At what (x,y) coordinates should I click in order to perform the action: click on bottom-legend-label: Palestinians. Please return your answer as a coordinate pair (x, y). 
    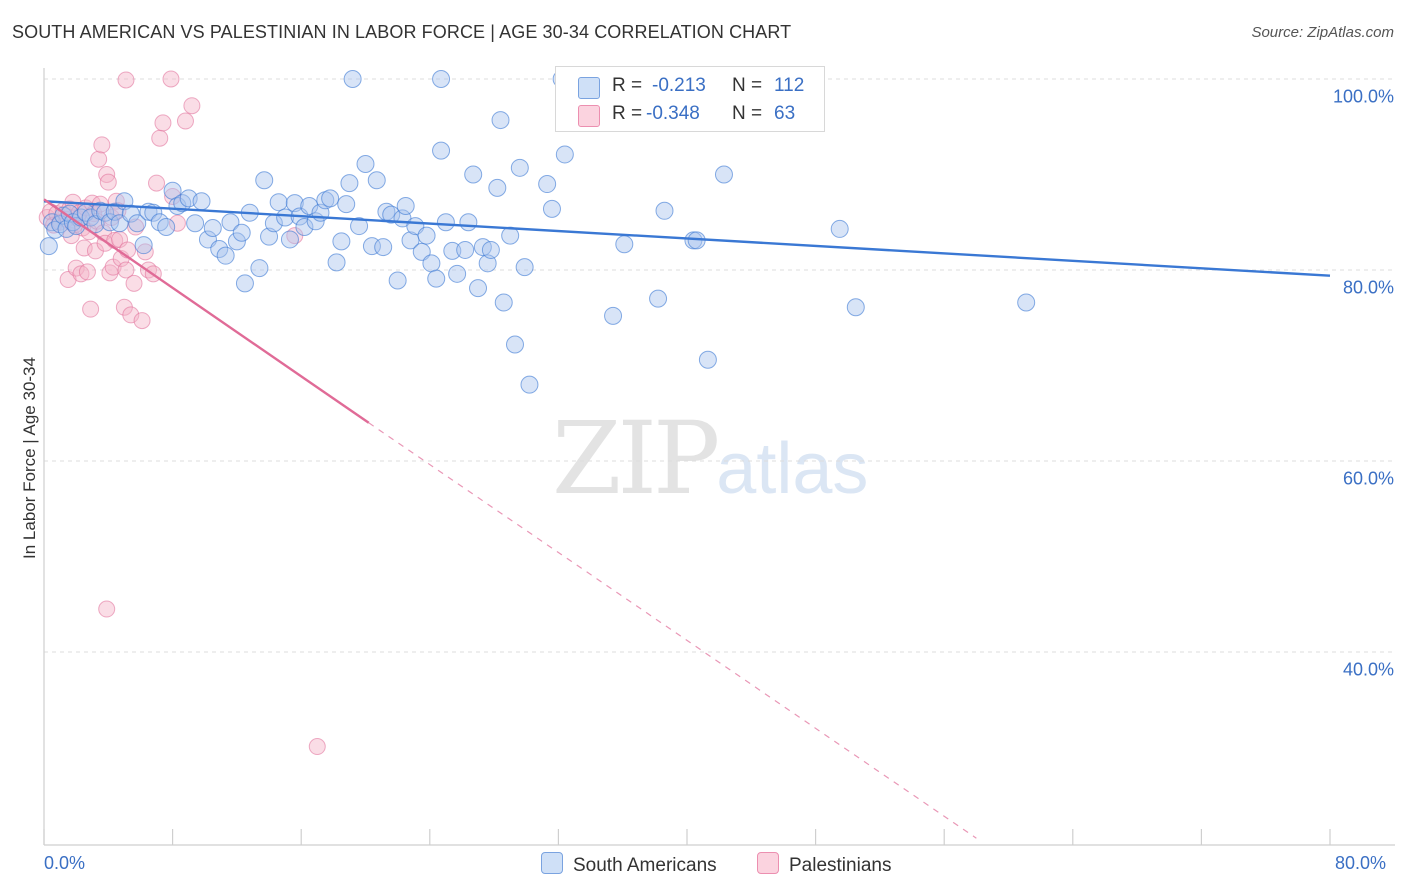
    Looking at the image, I should click on (840, 865).